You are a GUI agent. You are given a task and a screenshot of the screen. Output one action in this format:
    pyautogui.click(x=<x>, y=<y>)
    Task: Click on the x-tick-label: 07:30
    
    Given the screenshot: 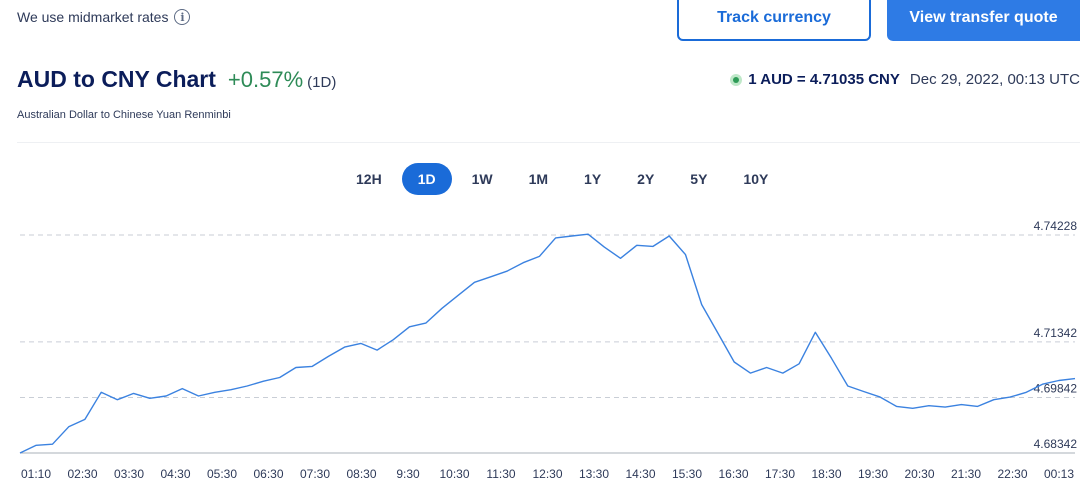 What is the action you would take?
    pyautogui.click(x=315, y=474)
    